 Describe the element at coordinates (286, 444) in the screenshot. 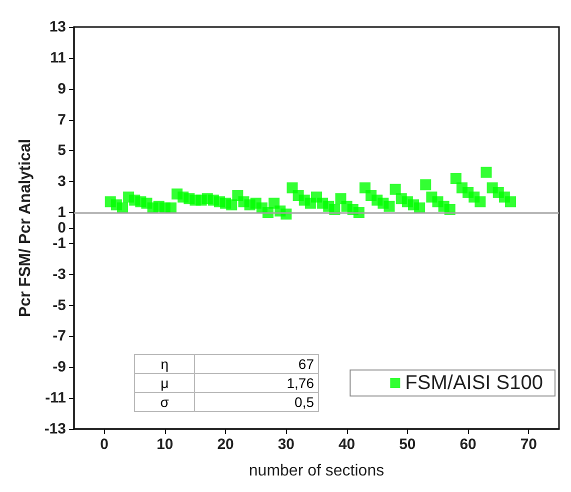

I see `x-tick-label: 30` at that location.